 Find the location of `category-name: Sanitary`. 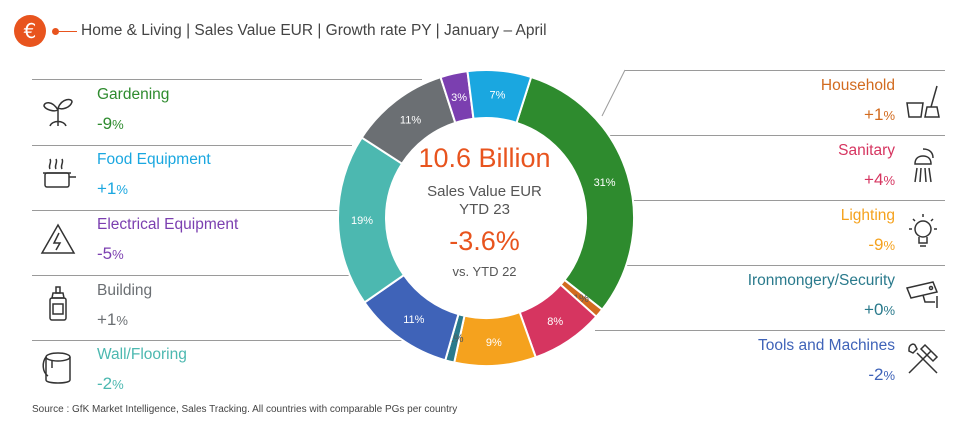

category-name: Sanitary is located at coordinates (866, 150).